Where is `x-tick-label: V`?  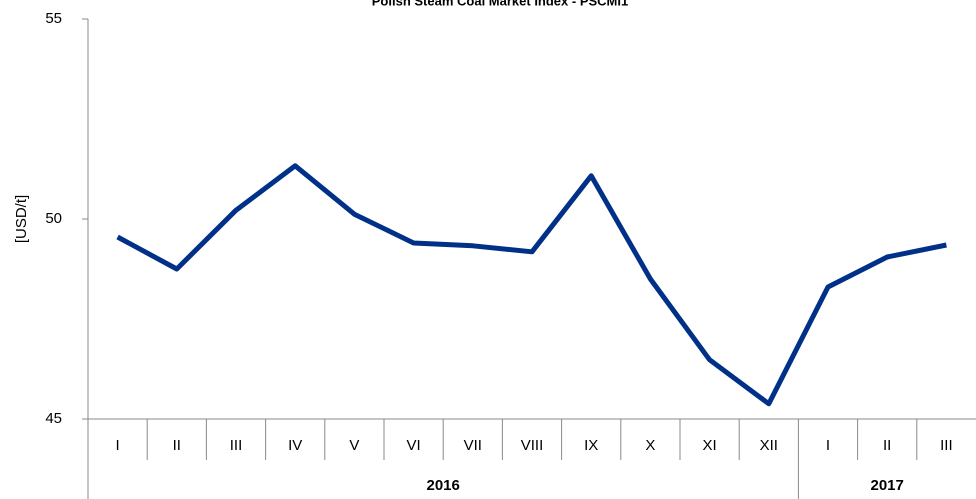
x-tick-label: V is located at coordinates (354, 445).